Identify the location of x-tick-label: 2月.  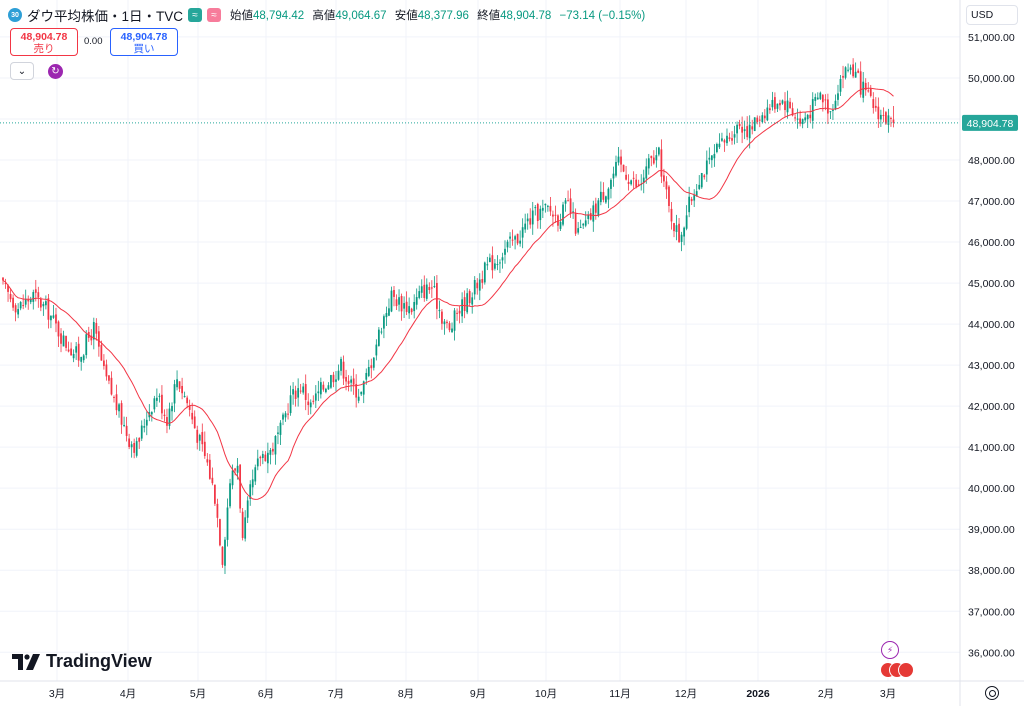
(826, 694).